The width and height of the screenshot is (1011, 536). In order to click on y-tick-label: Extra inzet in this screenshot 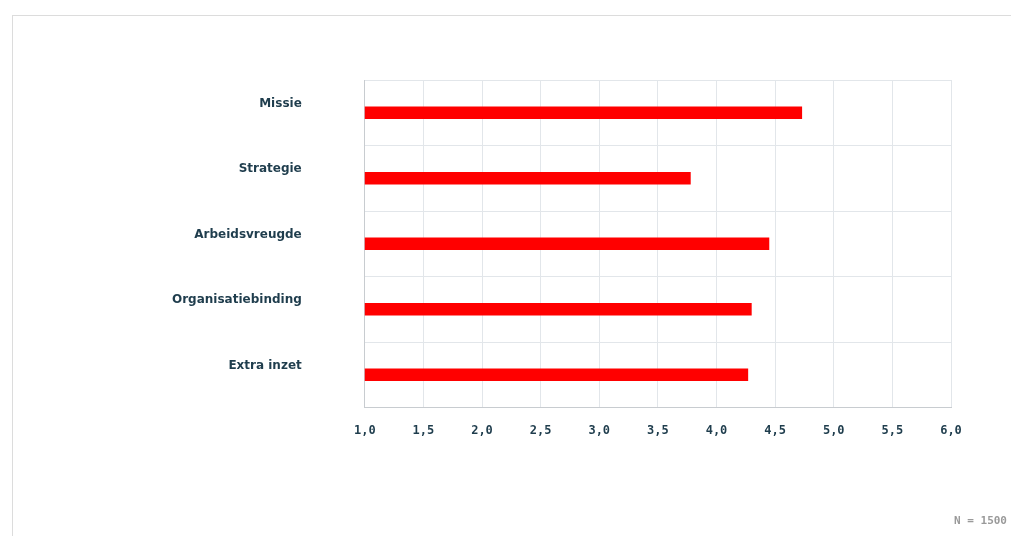, I will do `click(265, 364)`.